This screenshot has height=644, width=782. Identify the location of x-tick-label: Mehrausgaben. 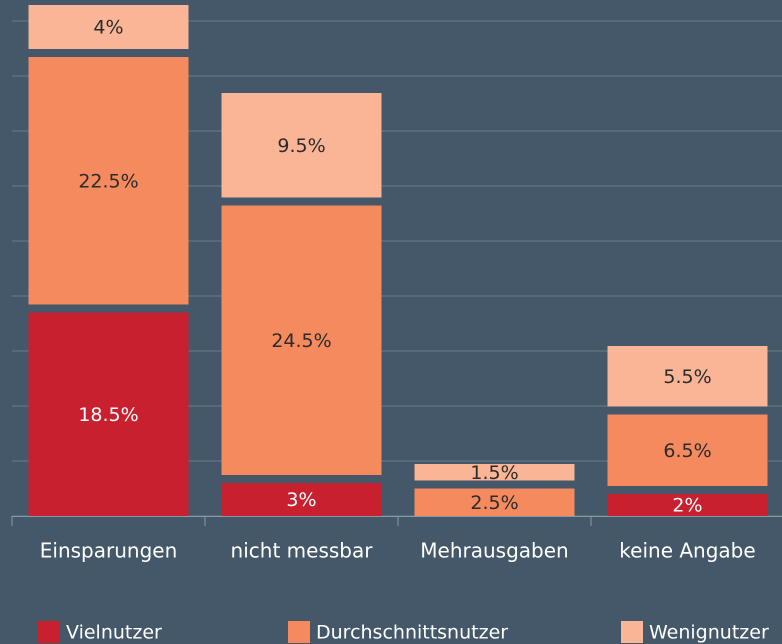
(494, 551).